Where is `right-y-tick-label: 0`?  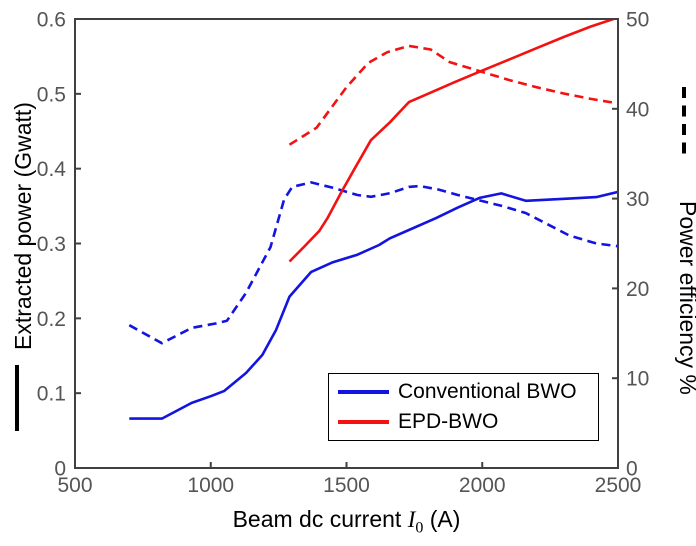
right-y-tick-label: 0 is located at coordinates (632, 469).